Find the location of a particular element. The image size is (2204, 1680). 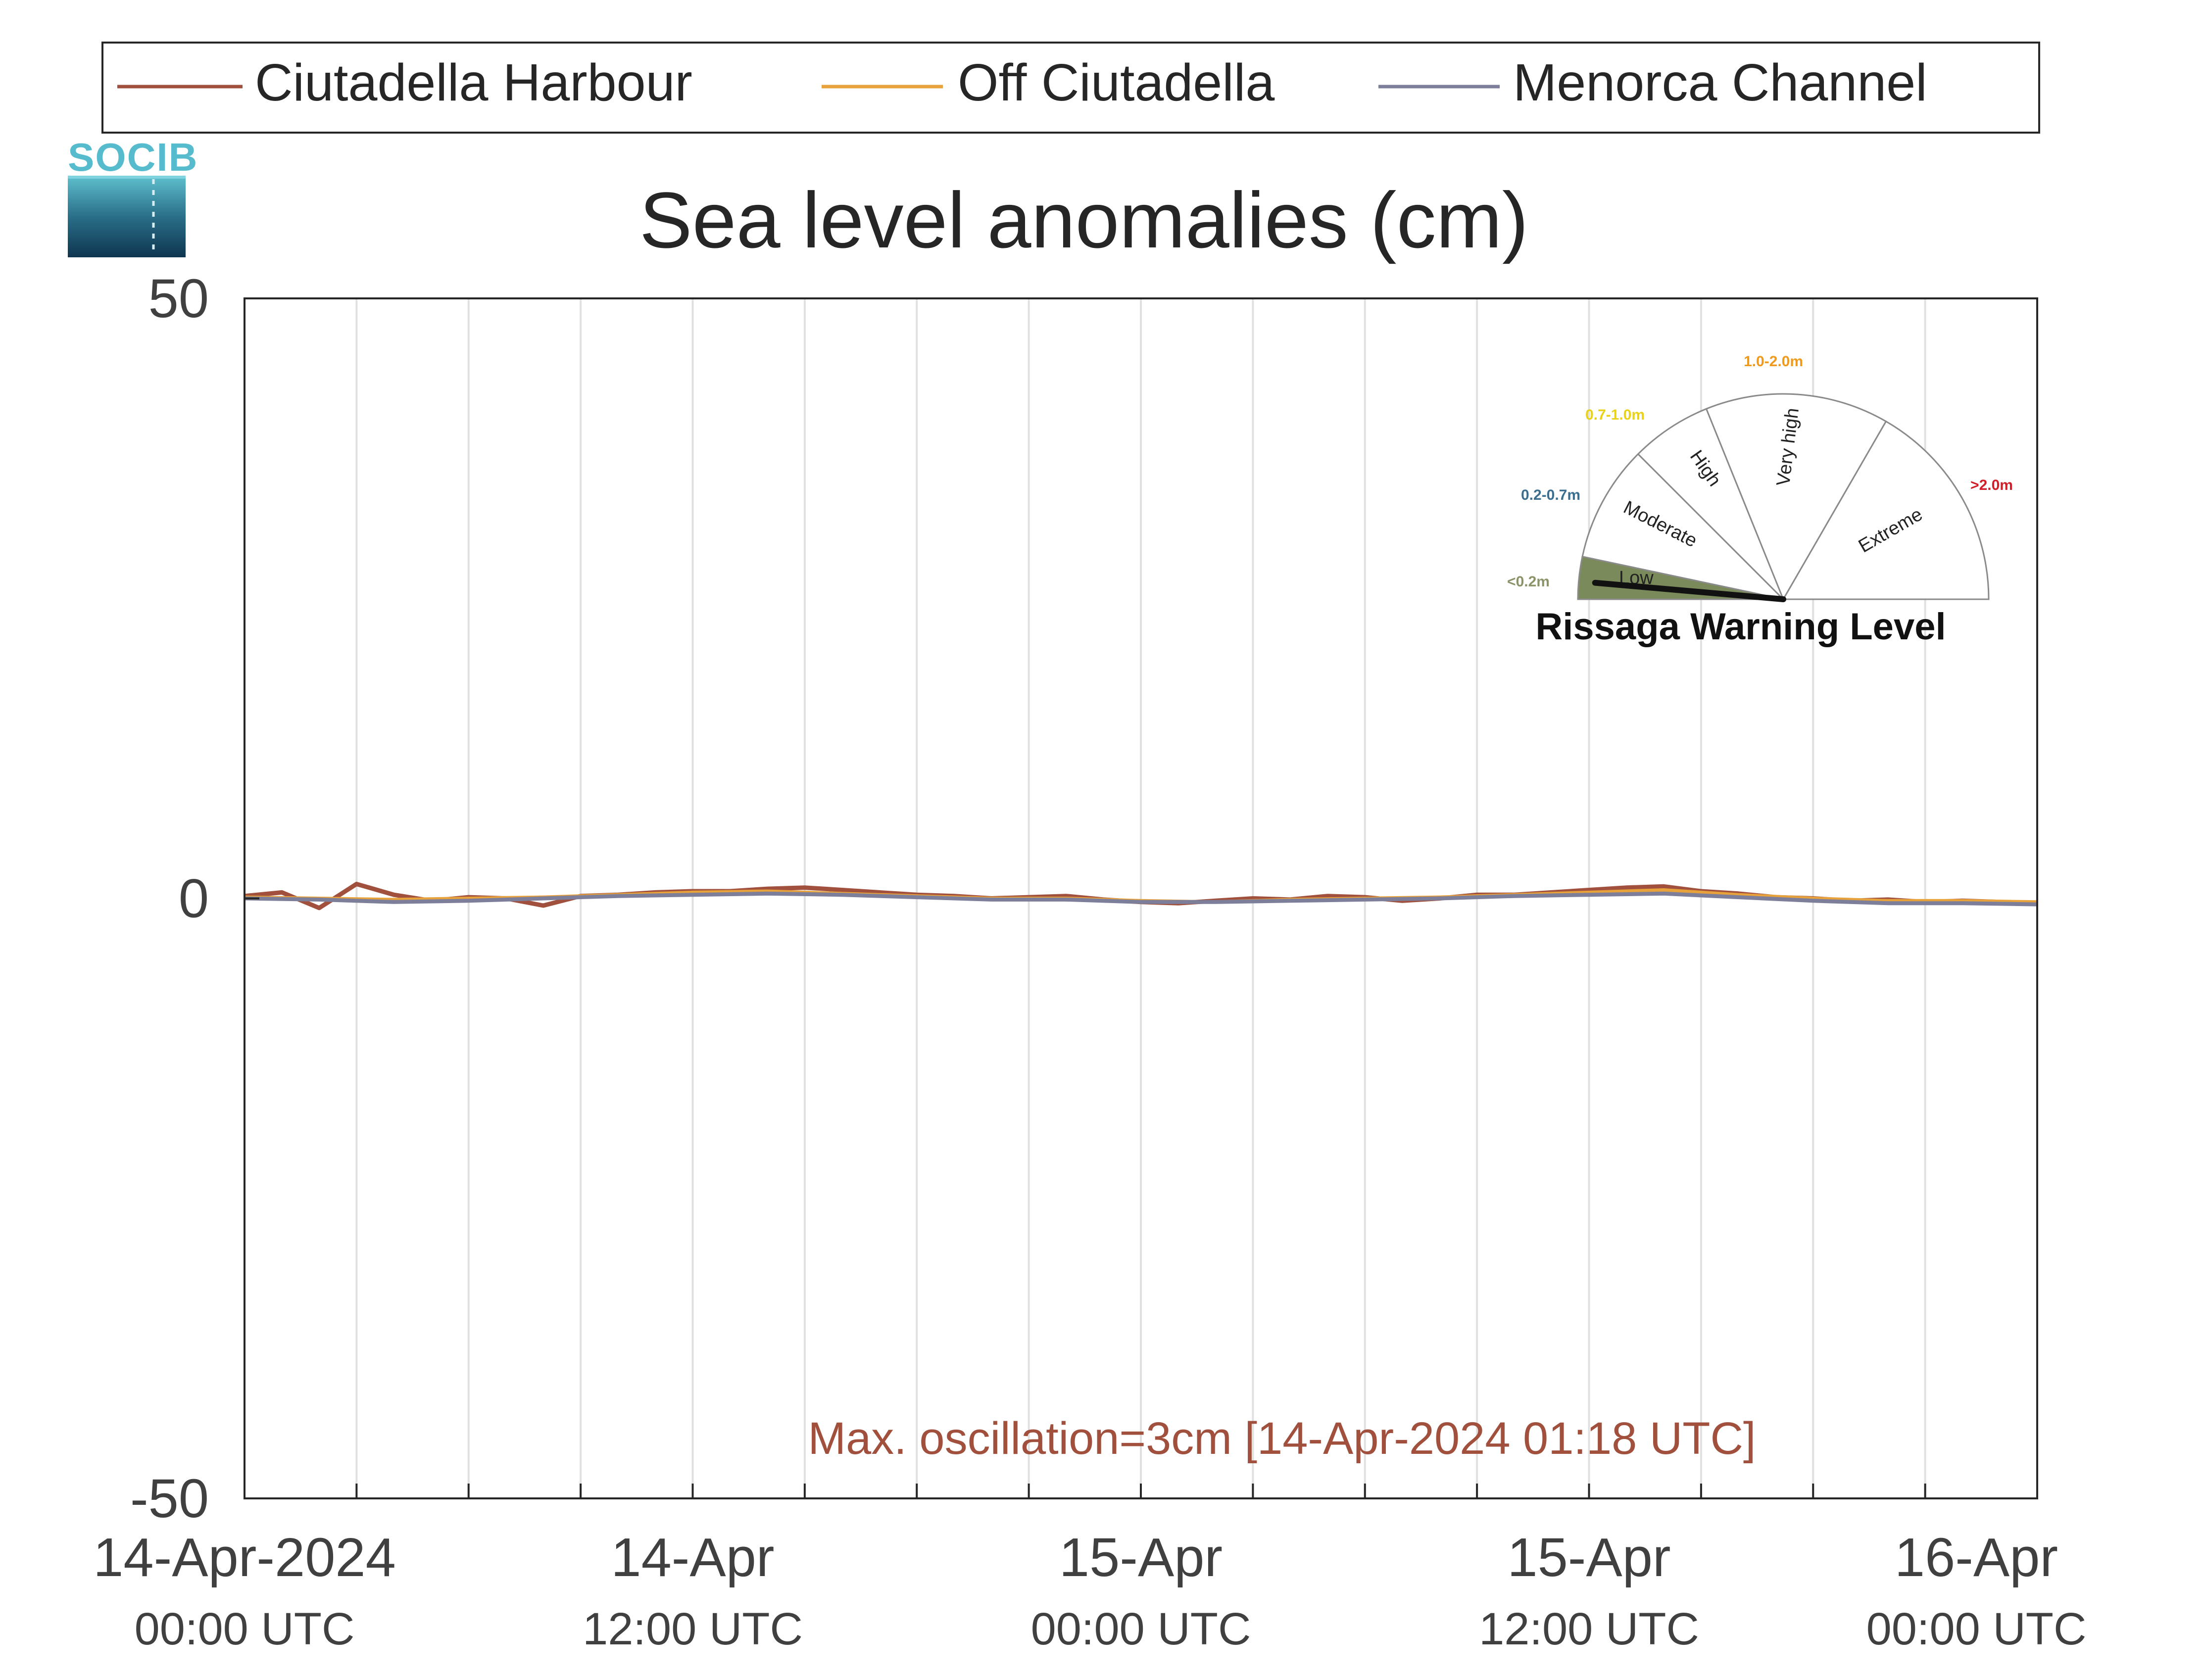

gauge-sector-high is located at coordinates (1710, 504).